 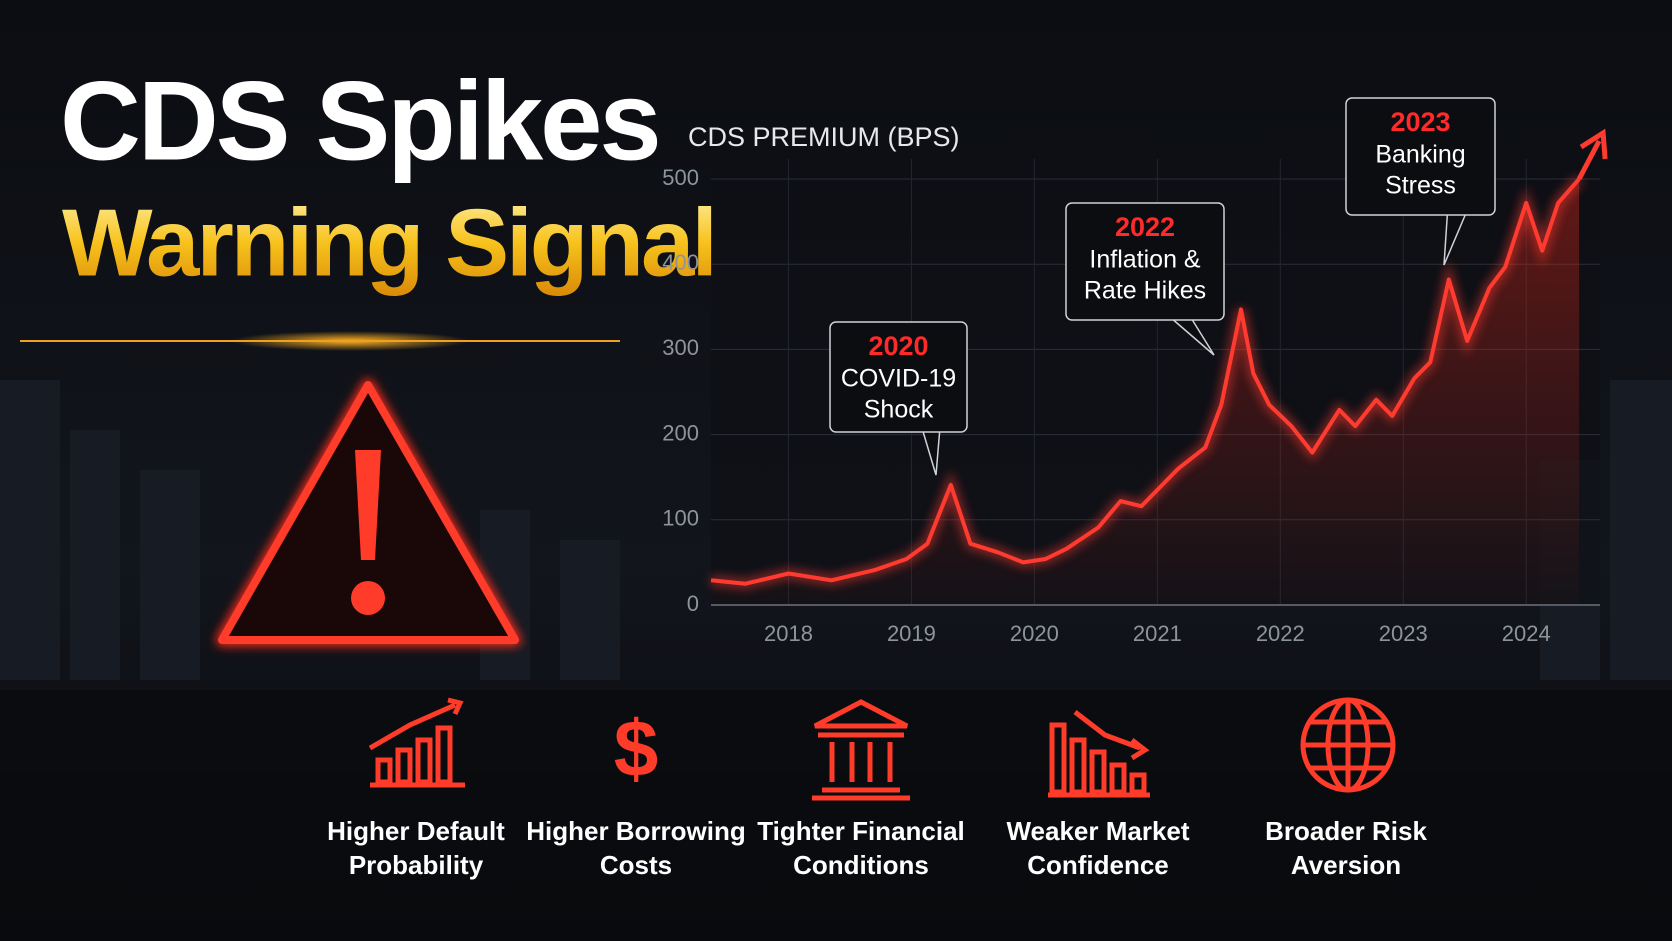 What do you see at coordinates (368, 512) in the screenshot?
I see `warning-icon` at bounding box center [368, 512].